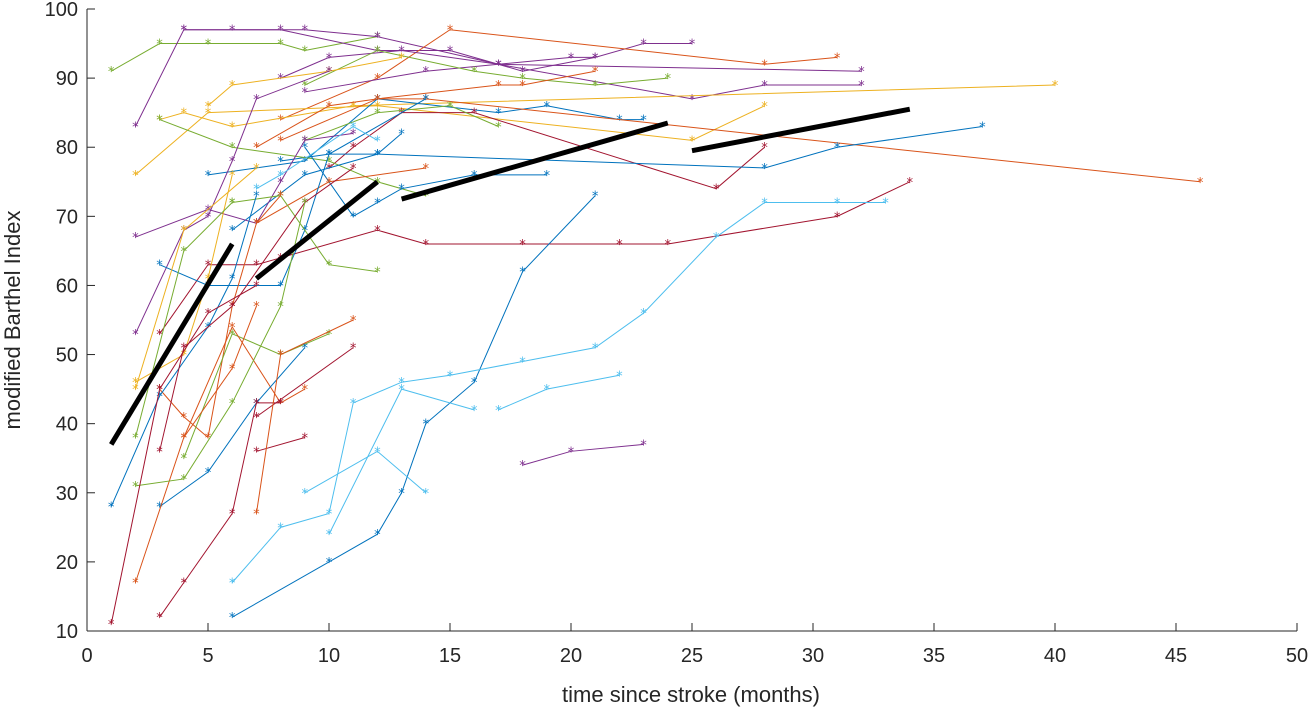 This screenshot has height=712, width=1312. I want to click on series-10: *** **, so click(438, 107).